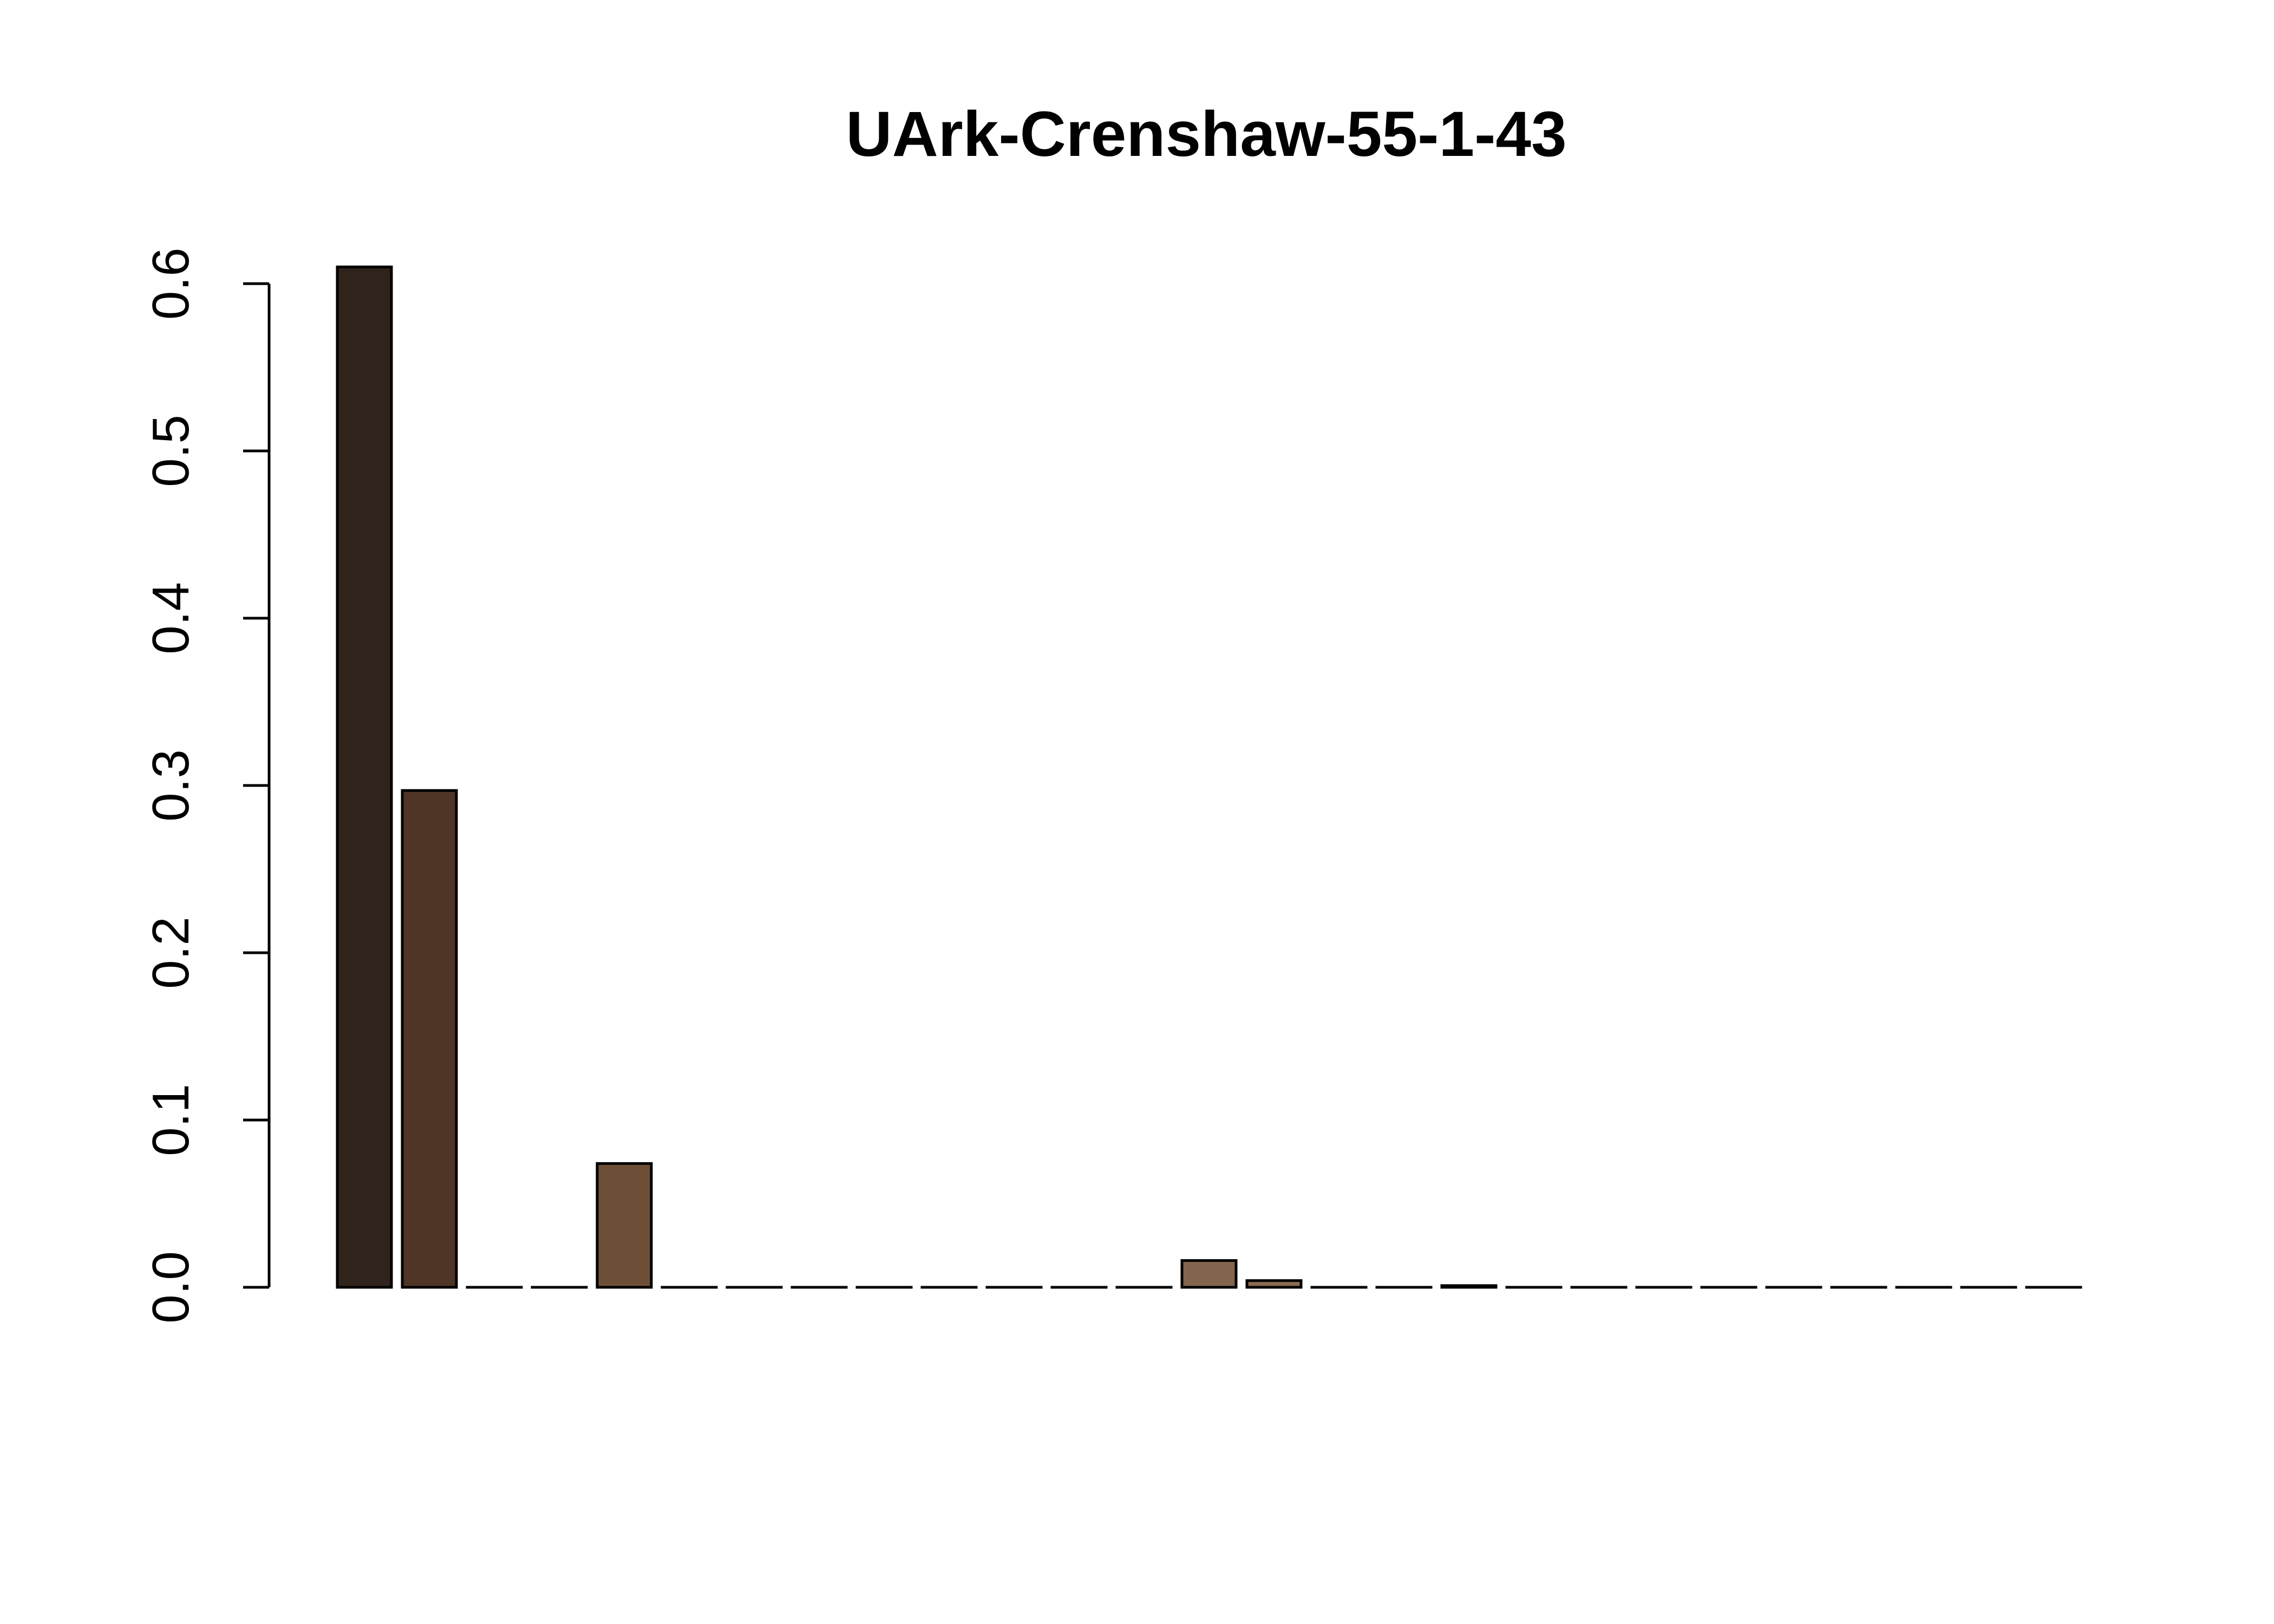  I want to click on y-tick-label: 0.4, so click(171, 618).